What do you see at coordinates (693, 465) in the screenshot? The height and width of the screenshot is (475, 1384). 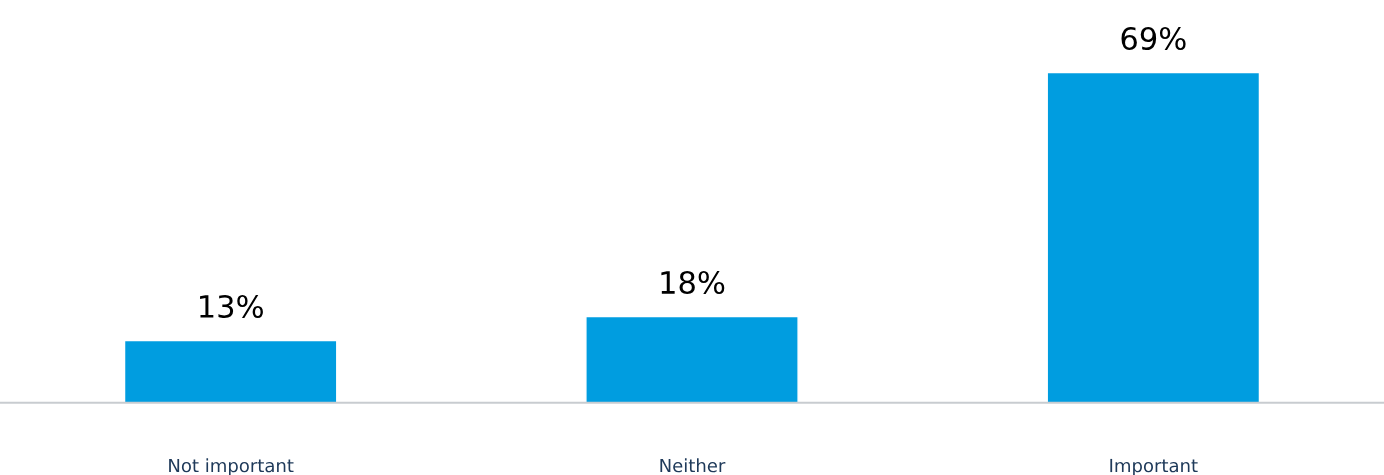 I see `x-tick-label: Neither` at bounding box center [693, 465].